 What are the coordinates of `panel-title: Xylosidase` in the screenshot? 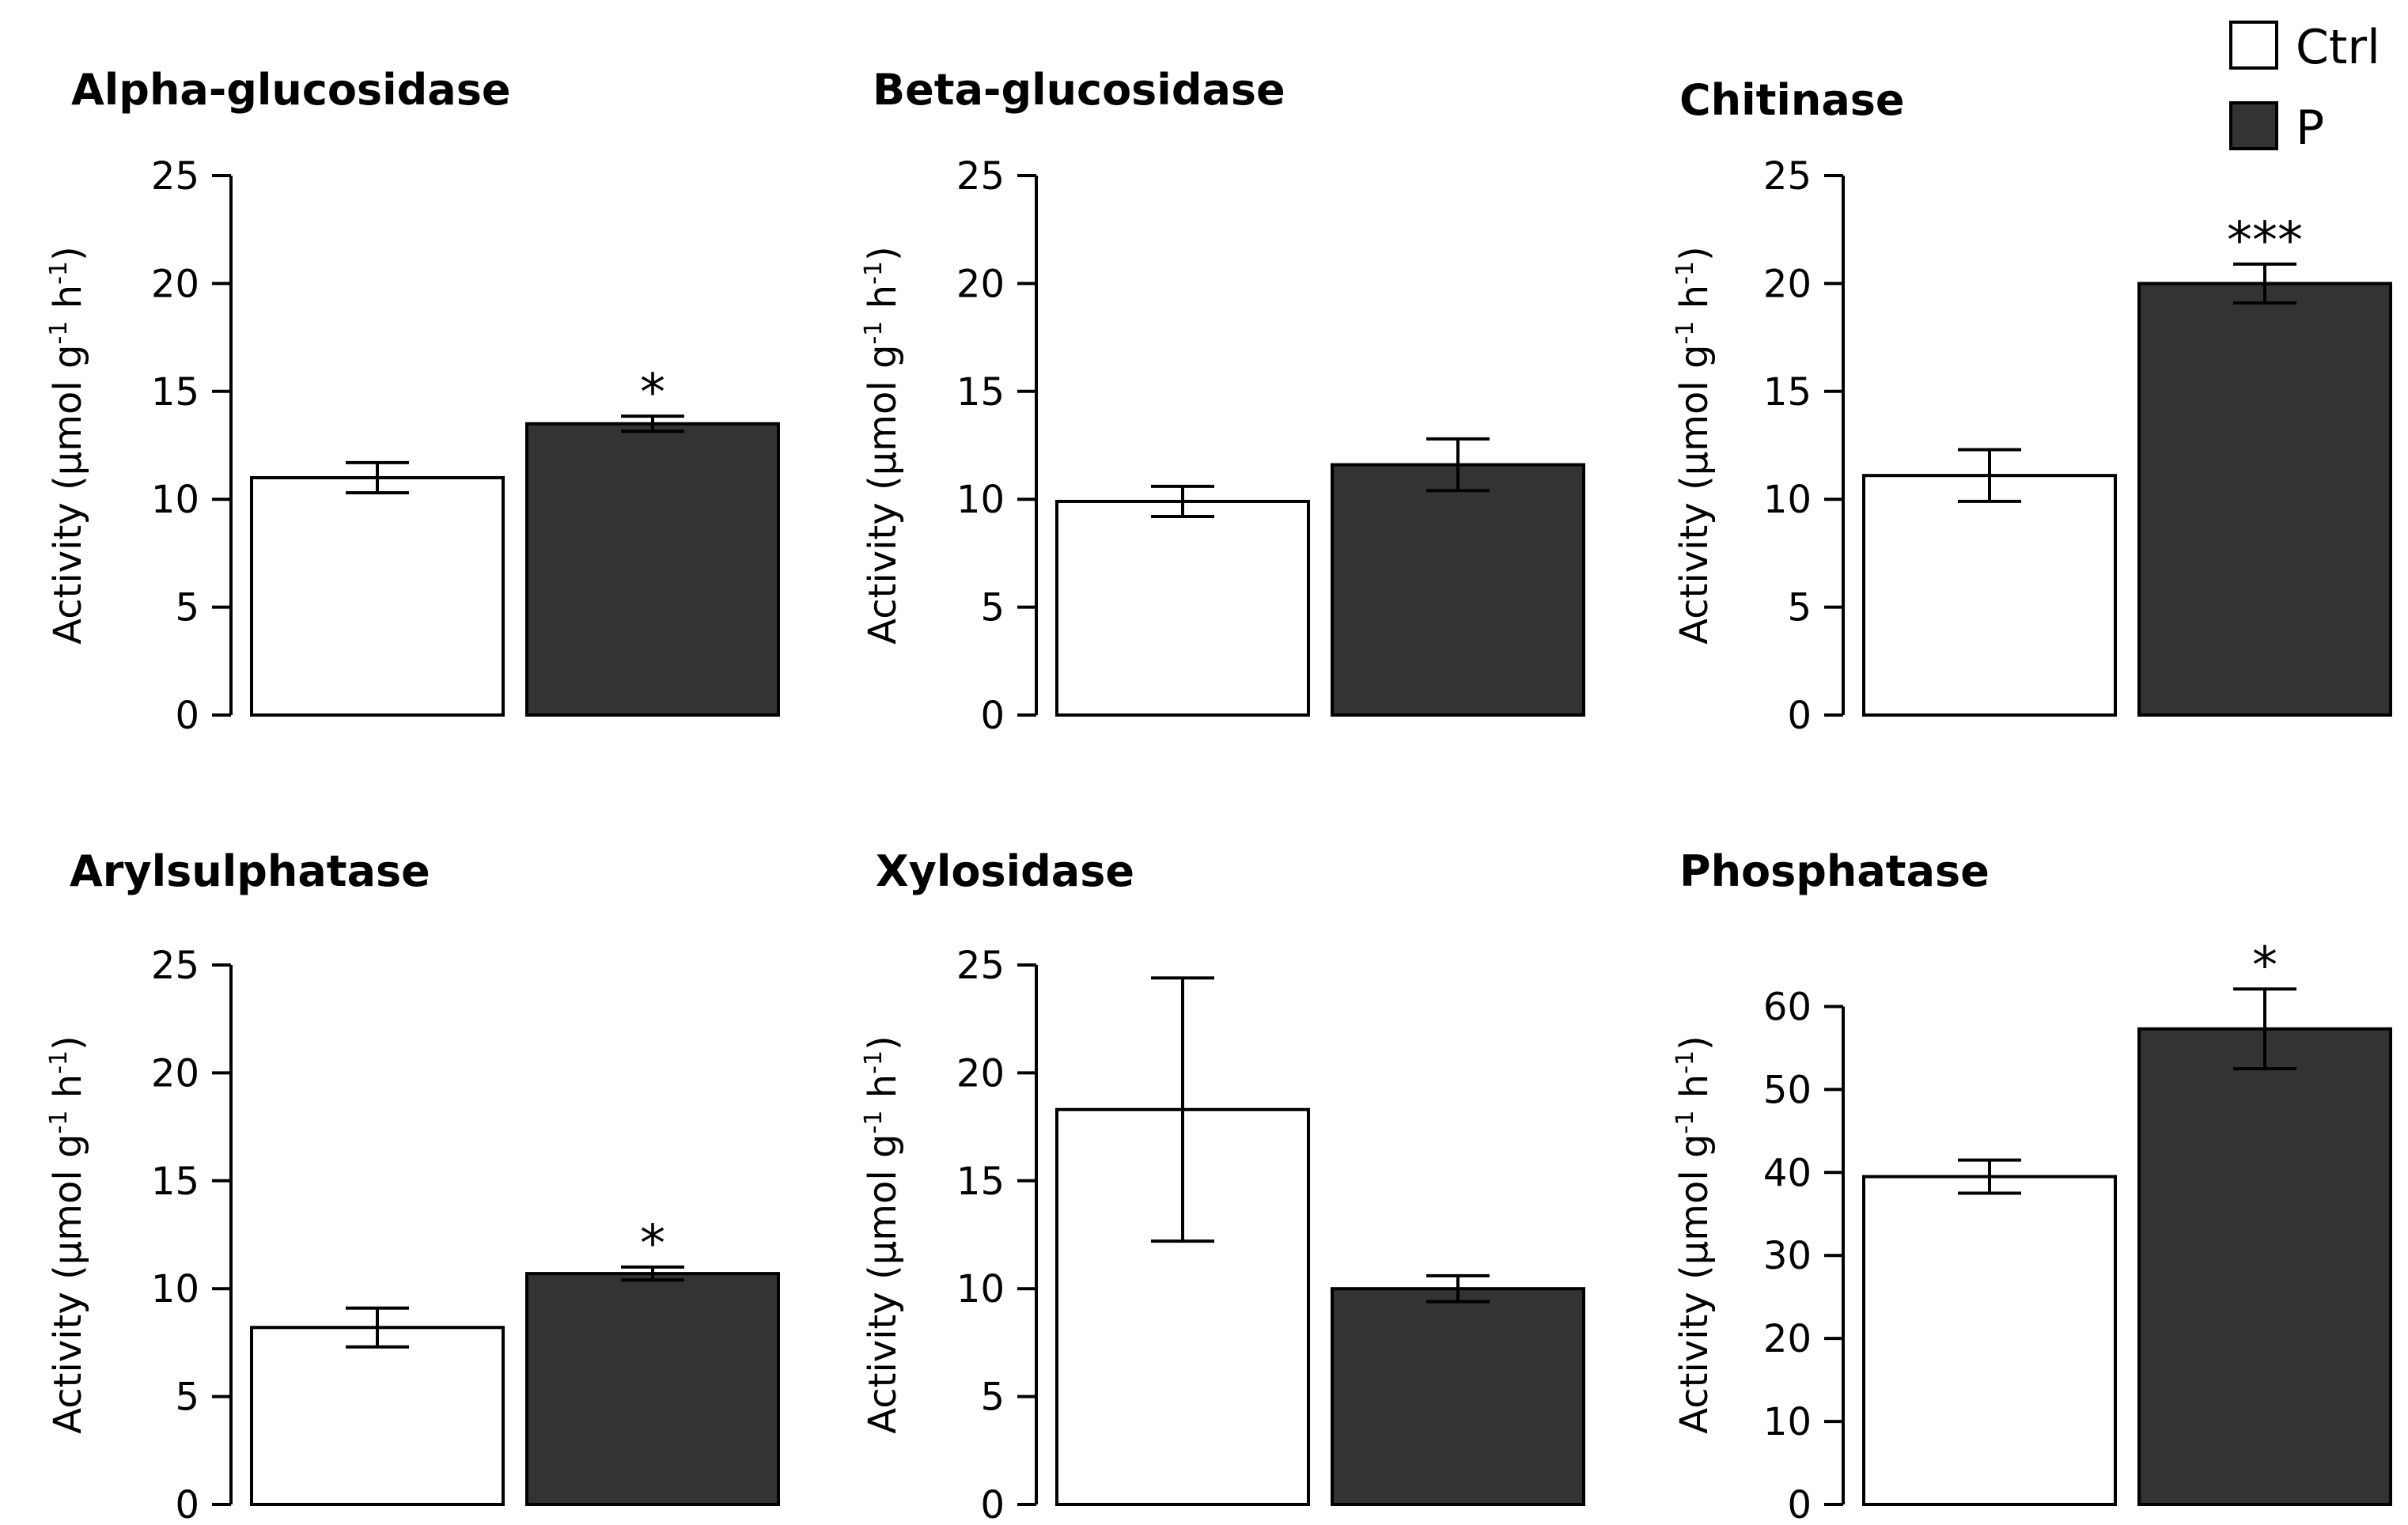 It's located at (1005, 871).